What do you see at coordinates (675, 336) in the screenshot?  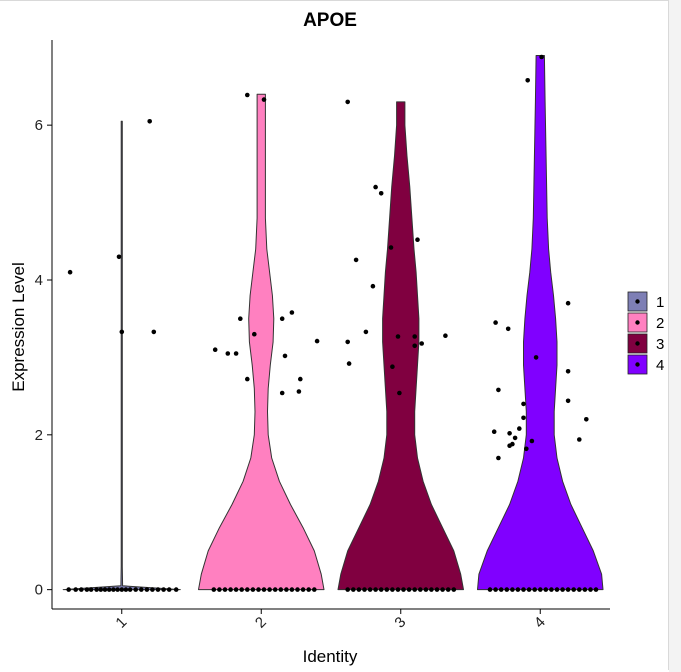 I see `window-edge` at bounding box center [675, 336].